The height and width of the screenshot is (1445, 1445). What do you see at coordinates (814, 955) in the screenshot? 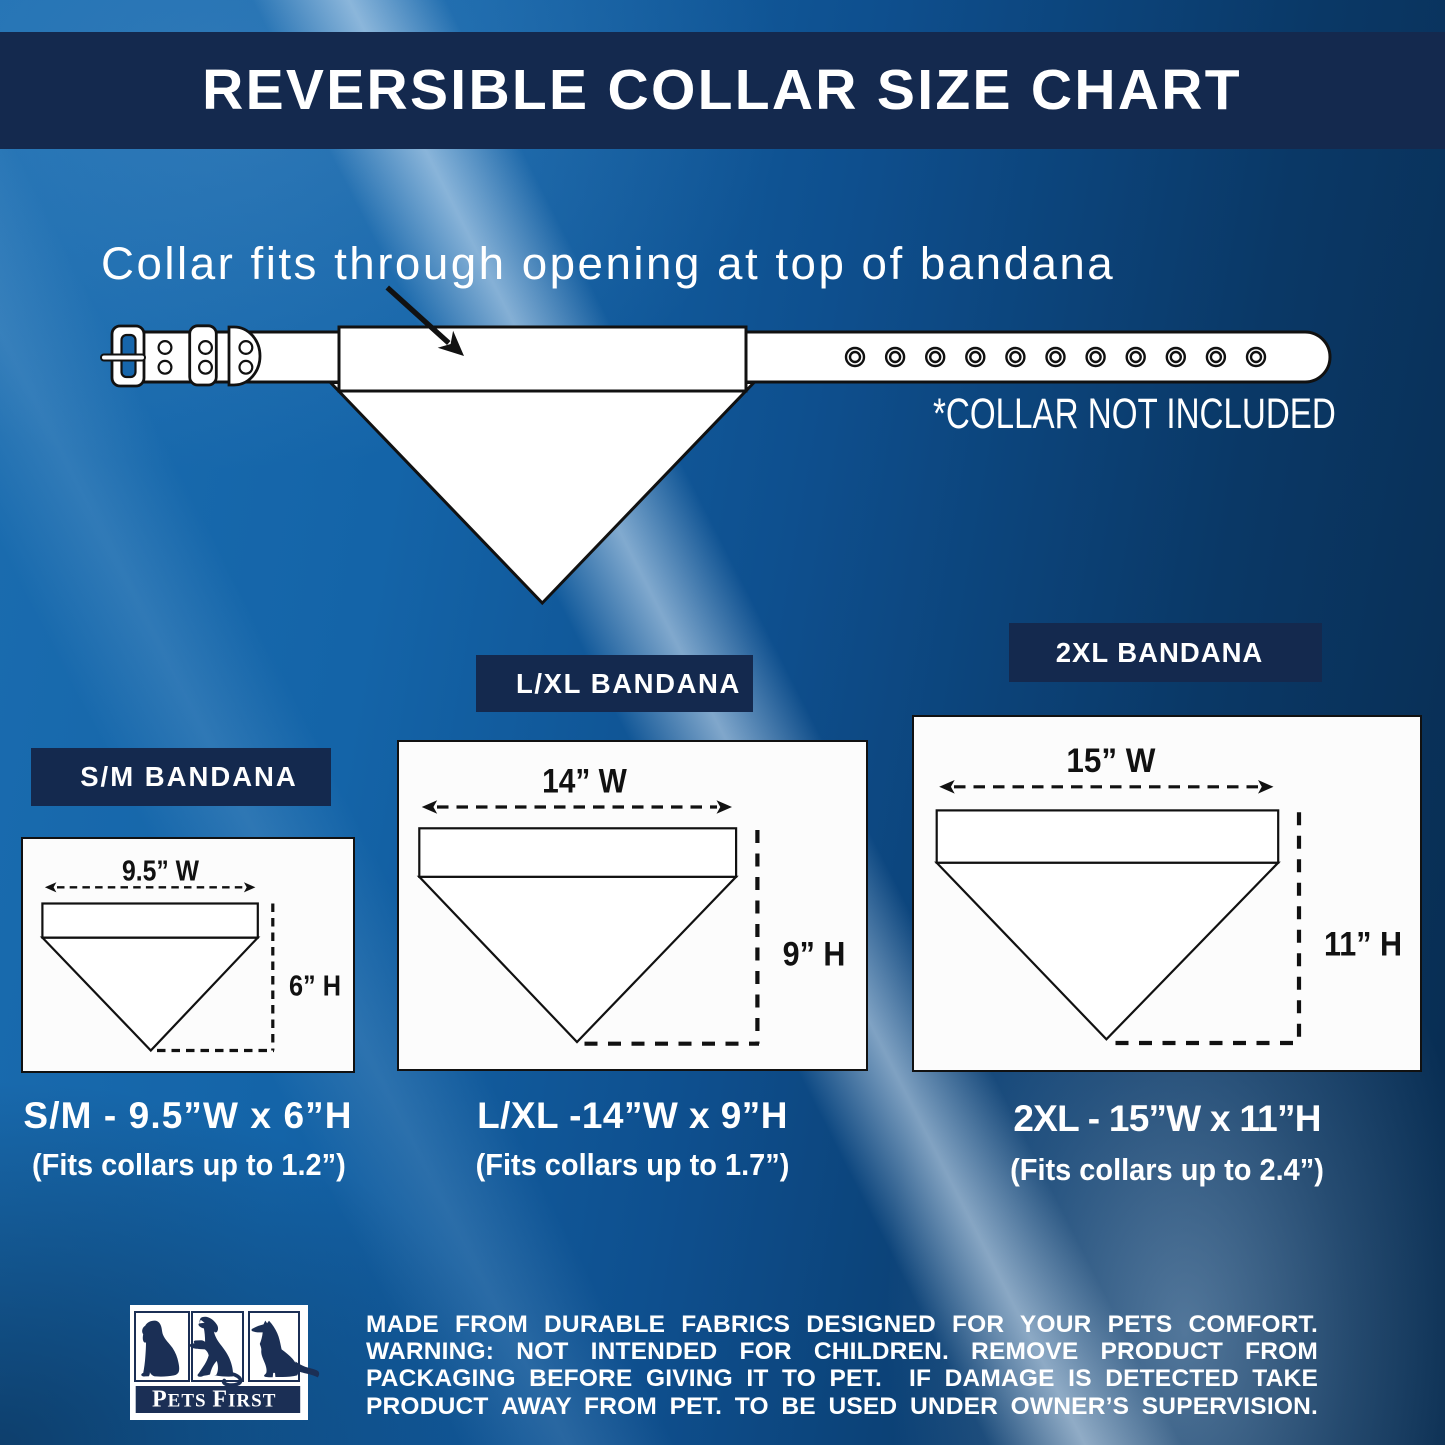
I see `svg-text: 9” H` at bounding box center [814, 955].